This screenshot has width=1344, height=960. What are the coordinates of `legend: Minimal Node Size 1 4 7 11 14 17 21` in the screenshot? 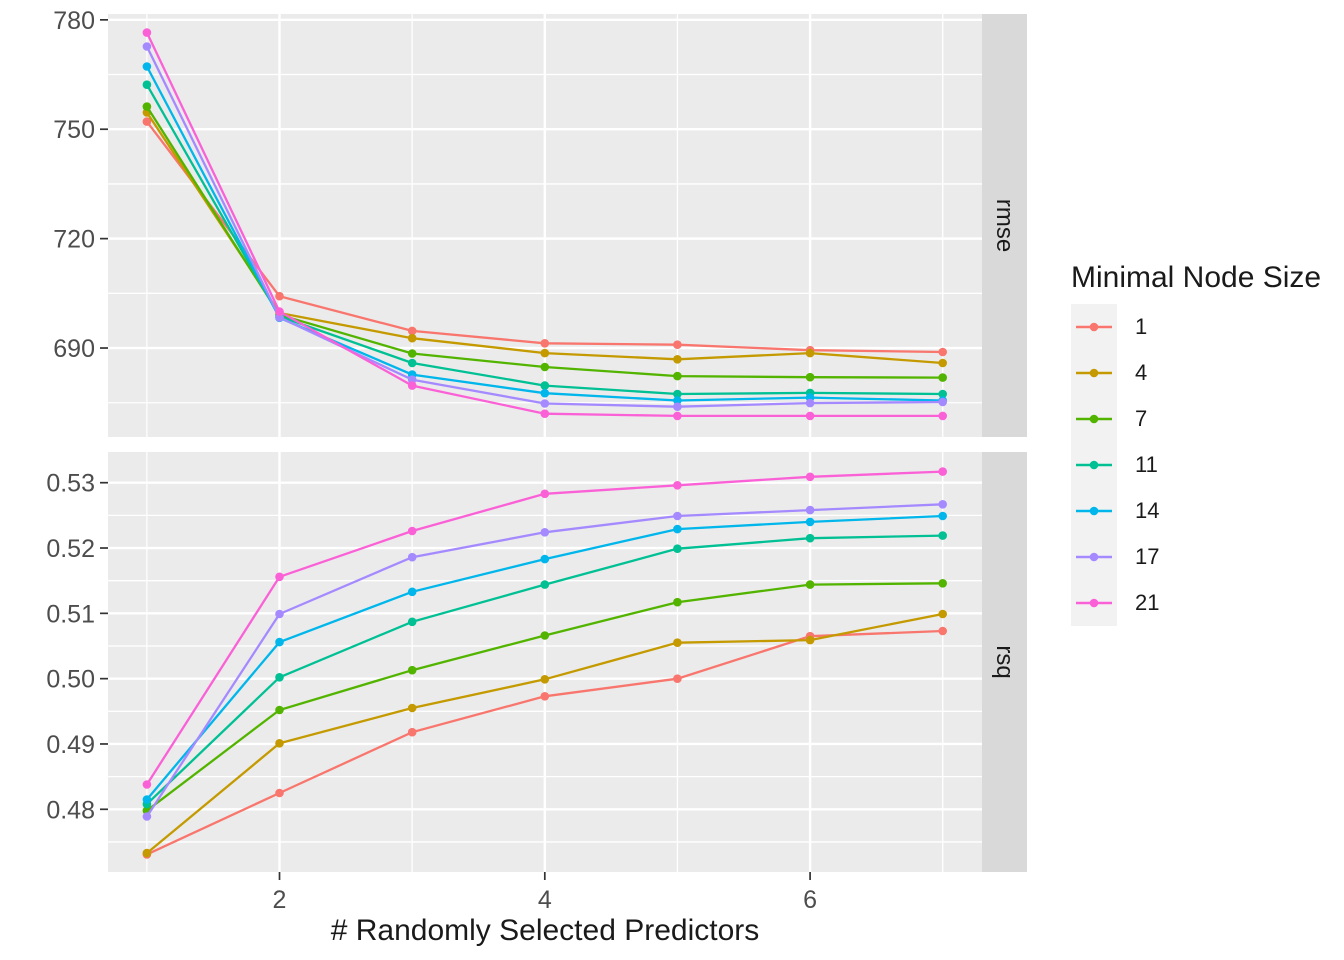 It's located at (1196, 444).